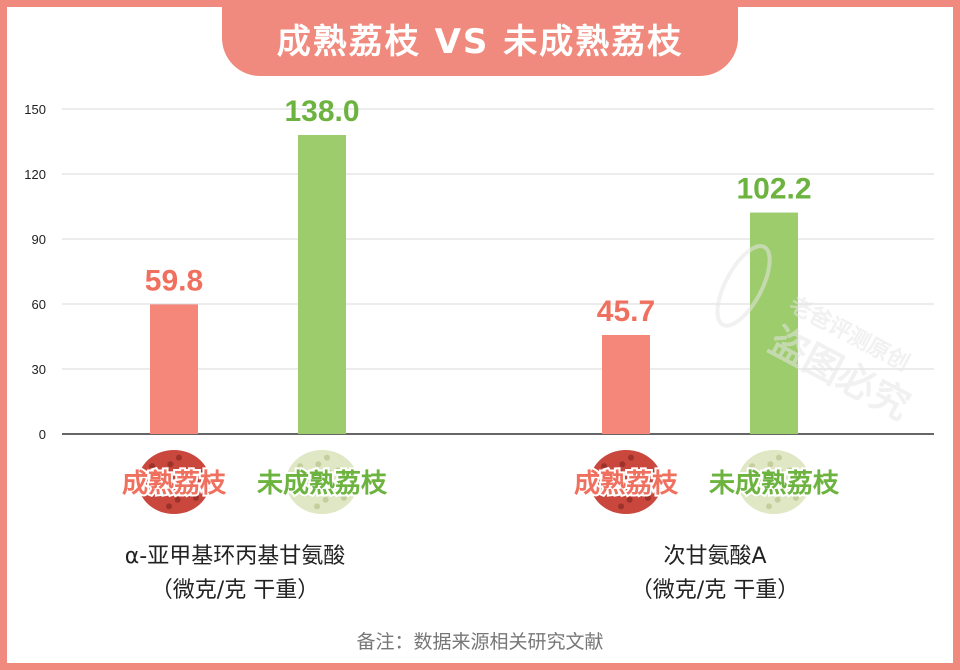 This screenshot has width=960, height=670. What do you see at coordinates (235, 590) in the screenshot?
I see `category-label-1-line2: （微克/克 干重）` at bounding box center [235, 590].